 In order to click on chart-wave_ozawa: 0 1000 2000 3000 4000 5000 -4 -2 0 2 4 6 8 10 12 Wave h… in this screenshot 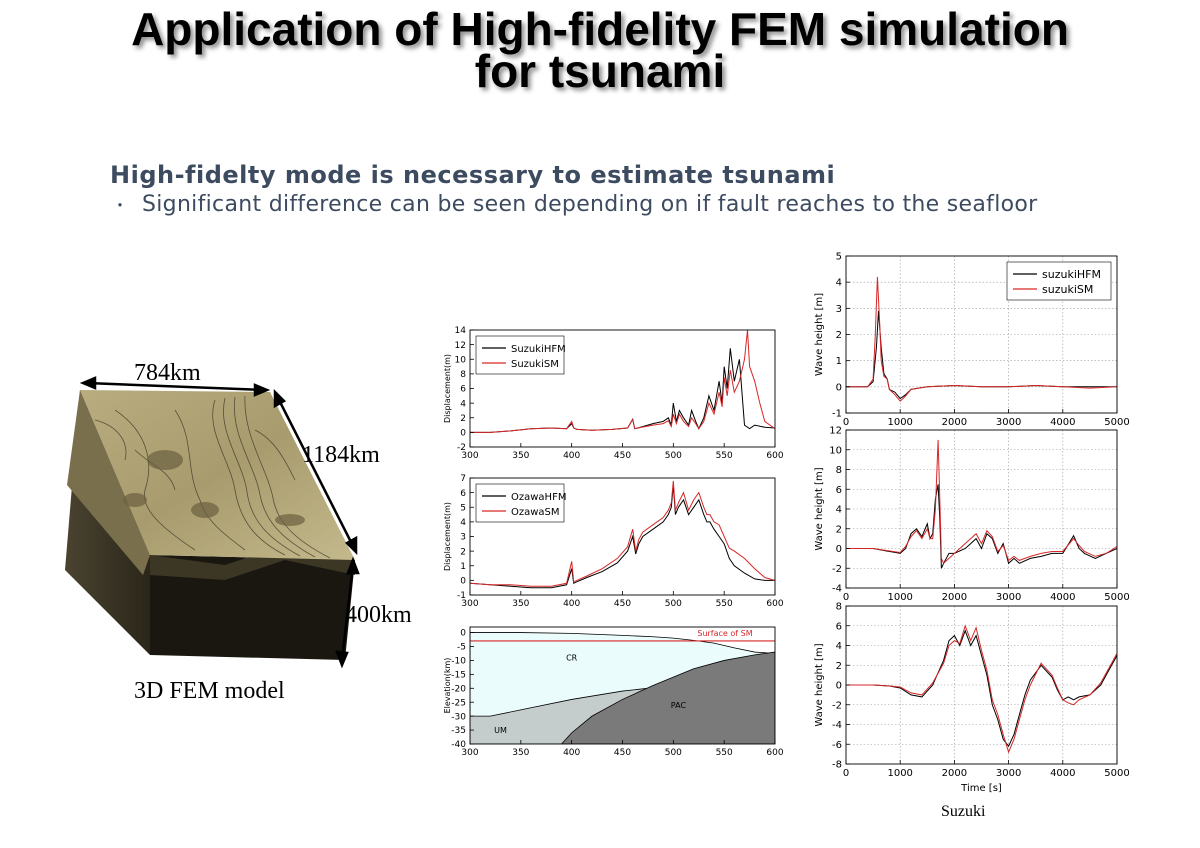, I will do `click(972, 515)`.